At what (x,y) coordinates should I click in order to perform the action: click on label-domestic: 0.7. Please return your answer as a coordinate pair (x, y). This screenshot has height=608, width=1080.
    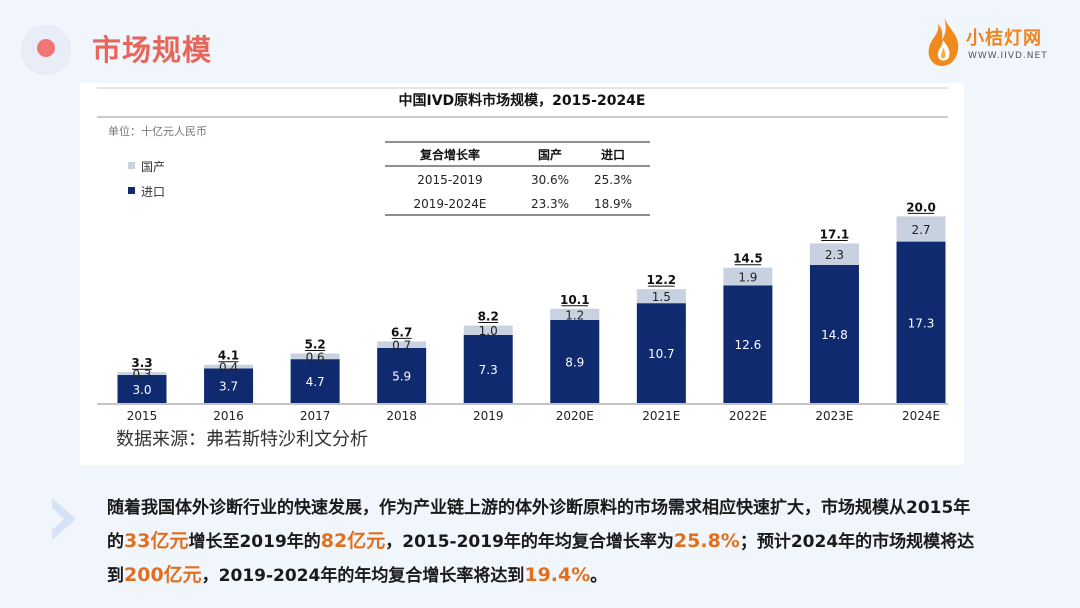
    Looking at the image, I should click on (401, 346).